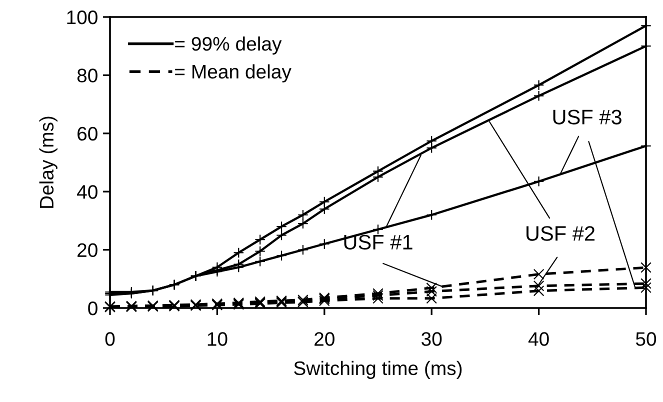  I want to click on legend-label: = 99% delay, so click(228, 45).